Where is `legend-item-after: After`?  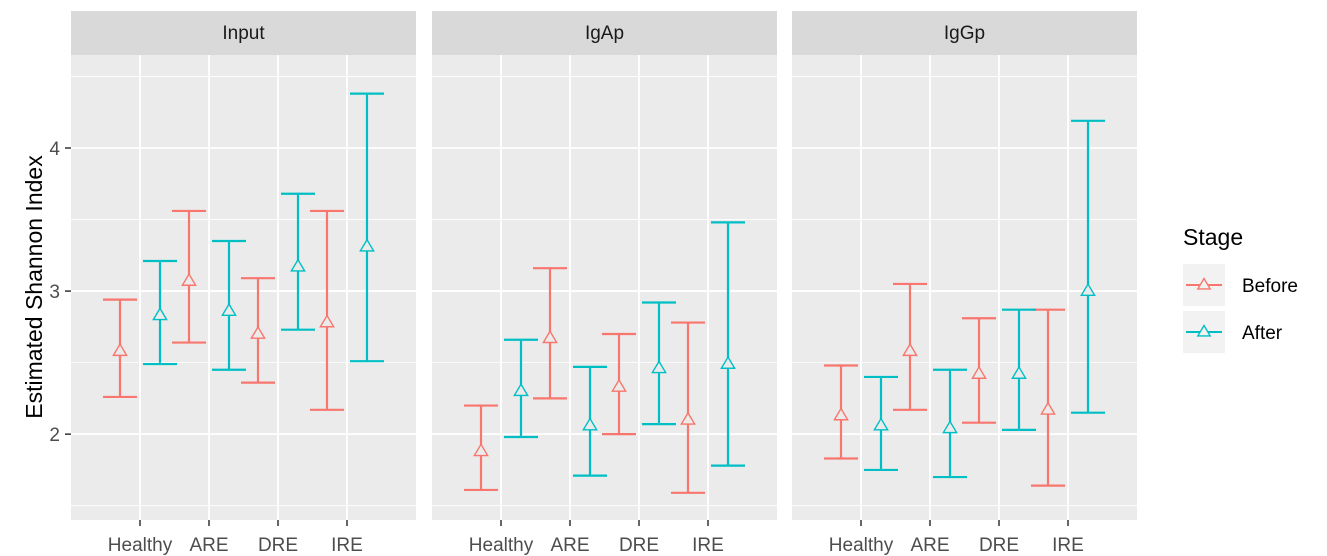
legend-item-after: After is located at coordinates (1233, 332).